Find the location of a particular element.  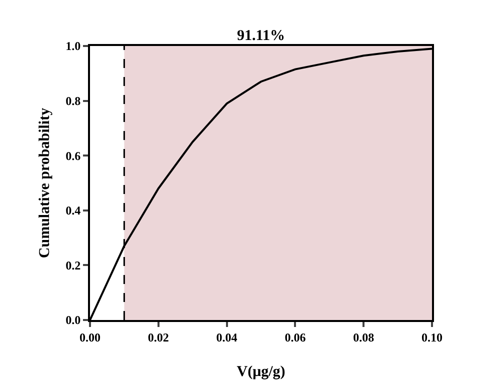

y-tick-label: 1.0 is located at coordinates (73, 46).